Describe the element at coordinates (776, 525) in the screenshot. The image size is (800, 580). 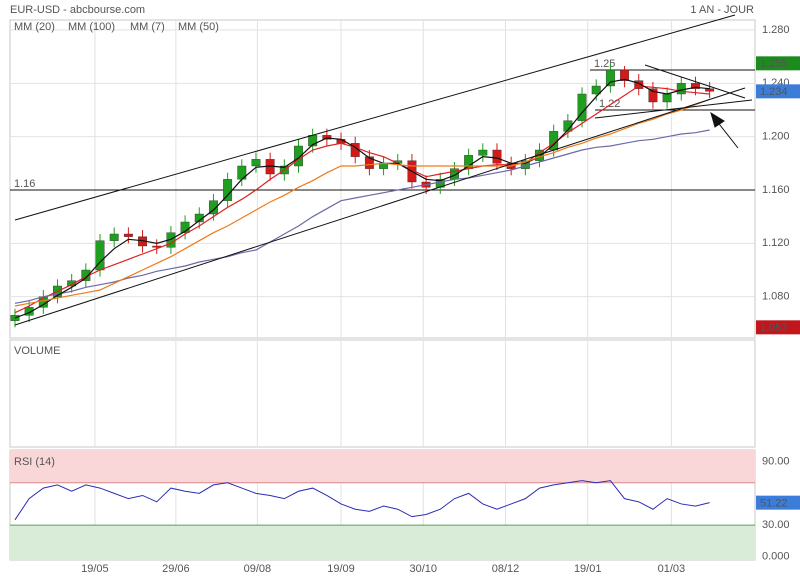
I see `y-tick-label: 30.00` at that location.